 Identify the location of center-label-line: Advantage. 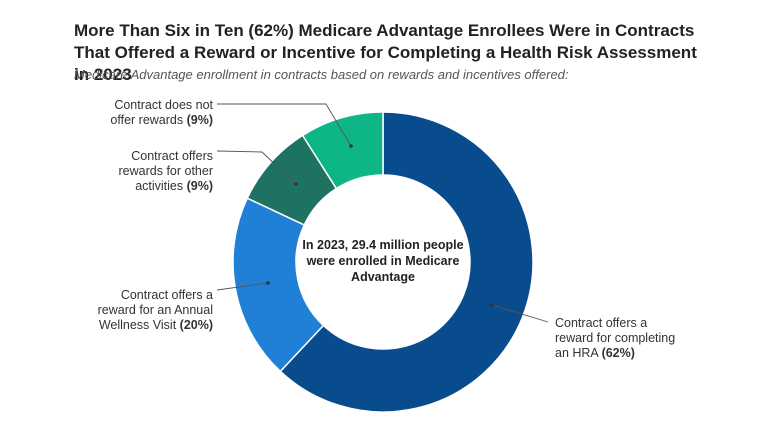
(383, 277).